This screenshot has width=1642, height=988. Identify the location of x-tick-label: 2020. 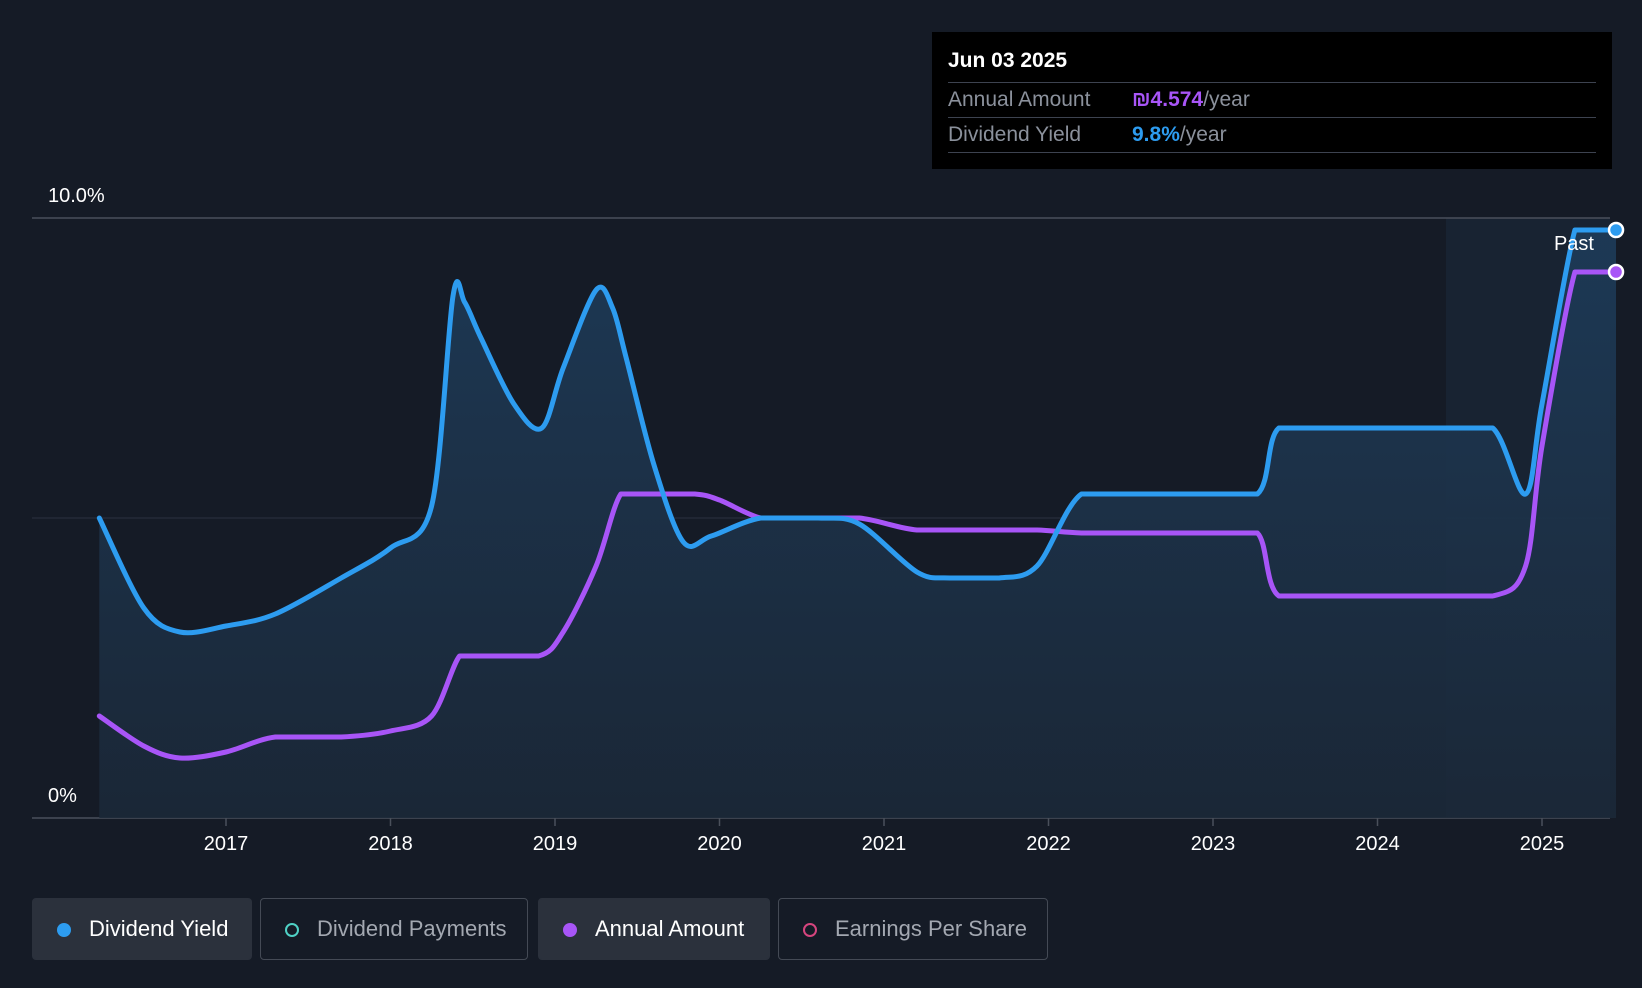
(719, 844).